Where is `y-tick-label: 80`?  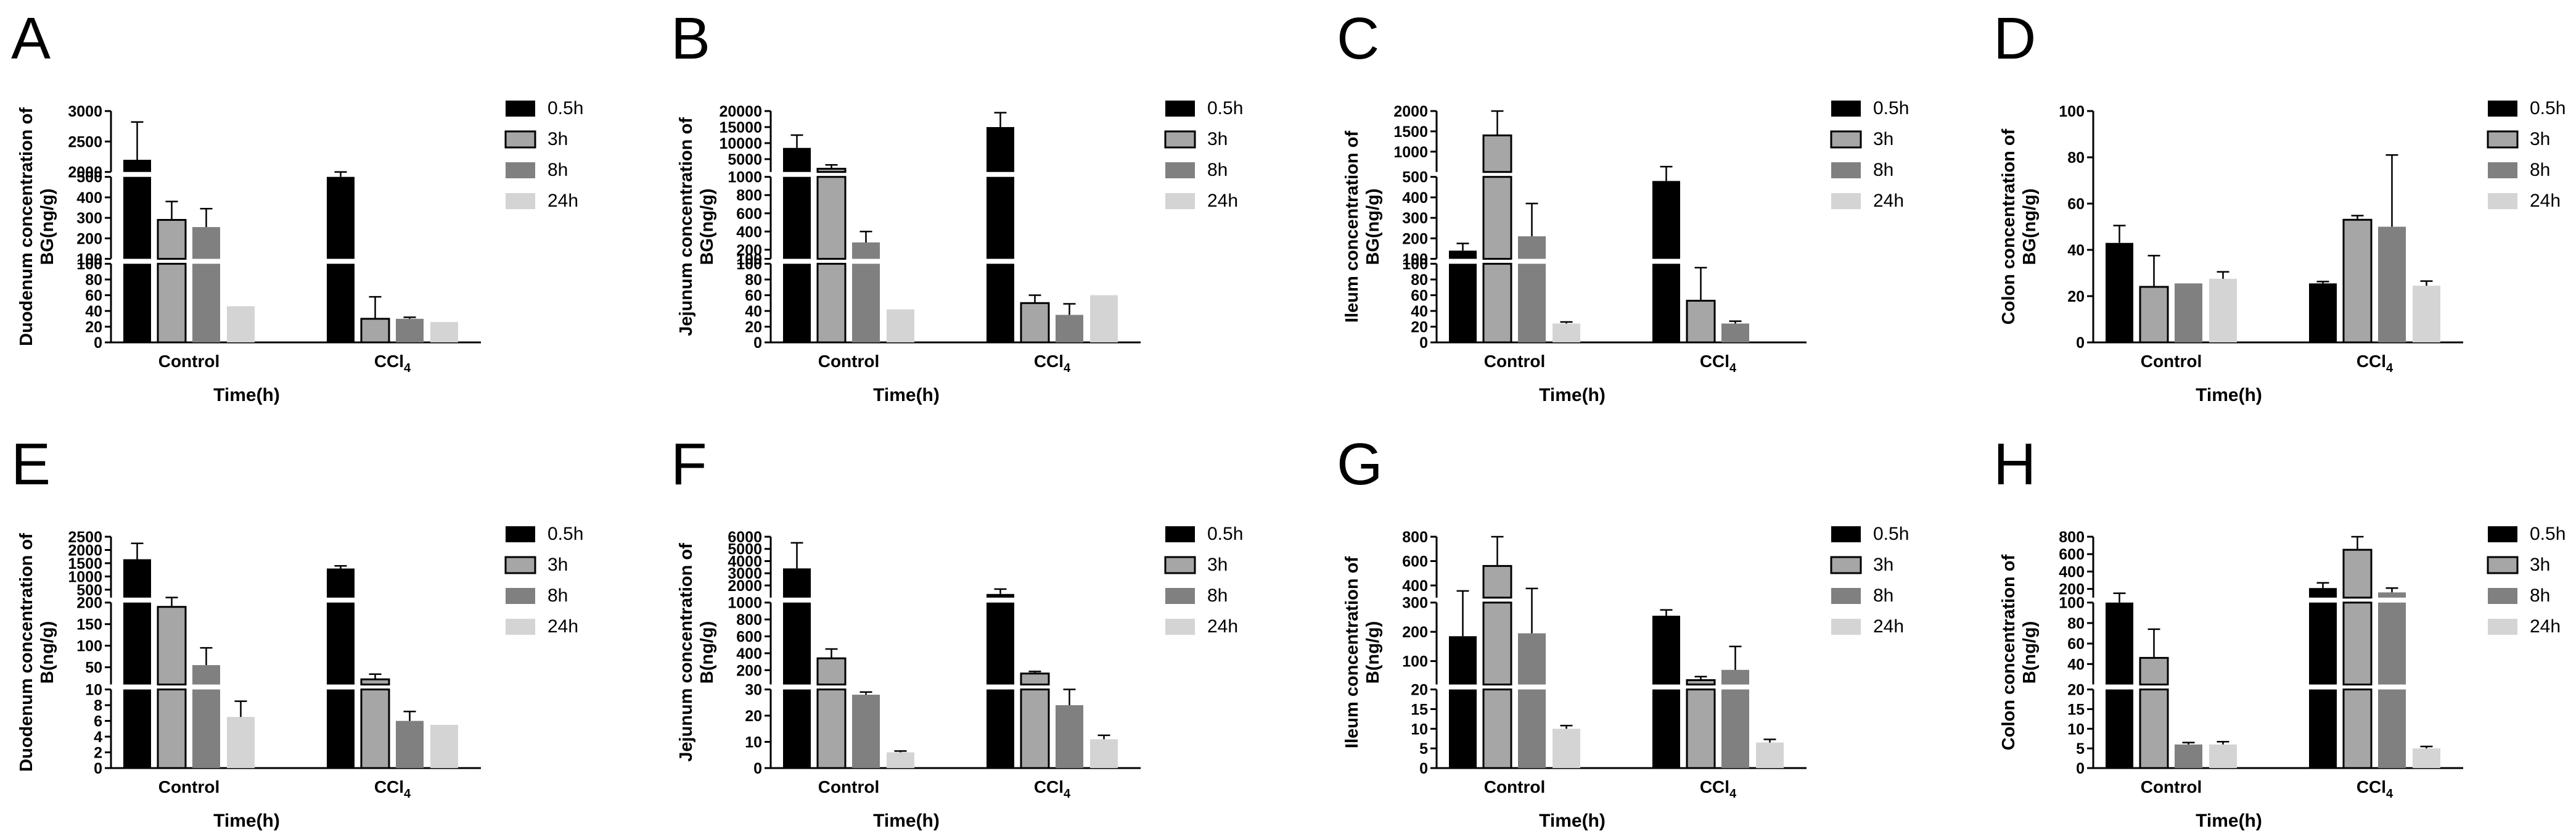 y-tick-label: 80 is located at coordinates (2076, 623).